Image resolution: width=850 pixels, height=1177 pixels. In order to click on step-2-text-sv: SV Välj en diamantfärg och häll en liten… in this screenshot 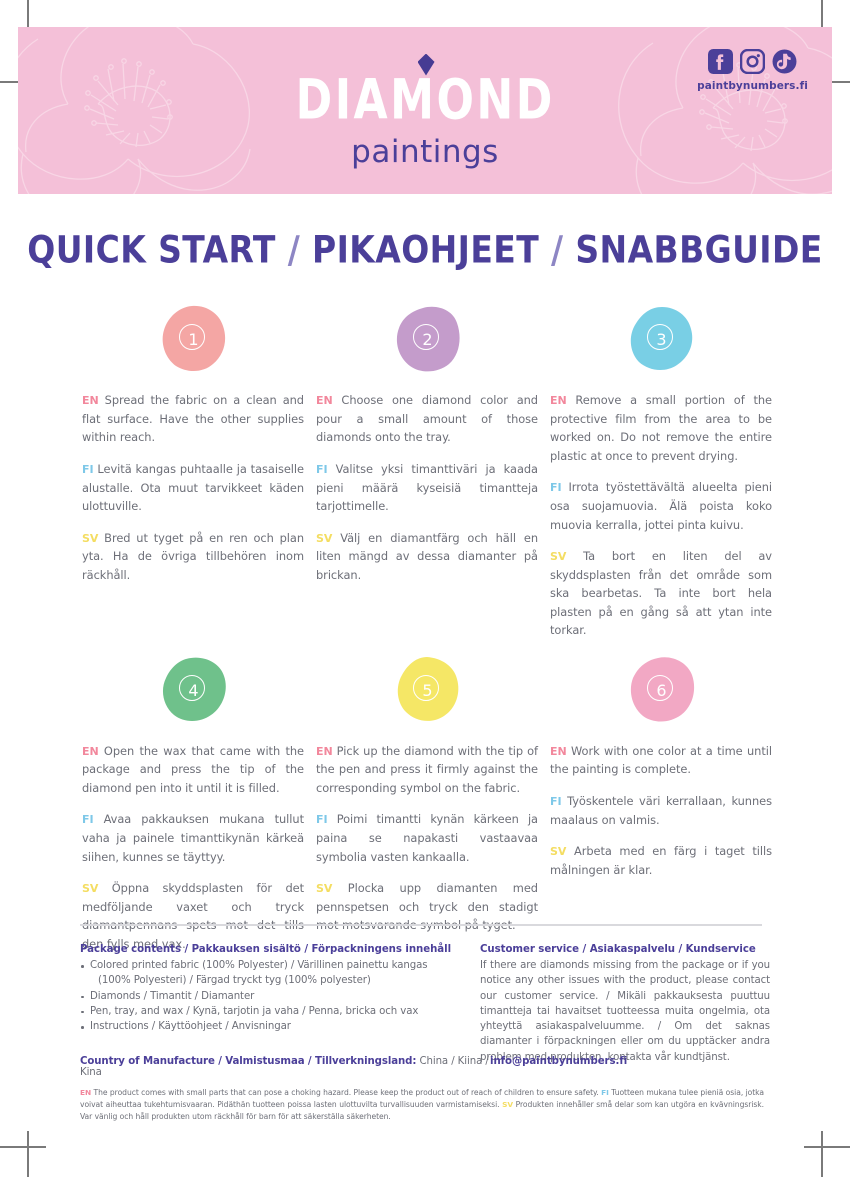, I will do `click(427, 556)`.